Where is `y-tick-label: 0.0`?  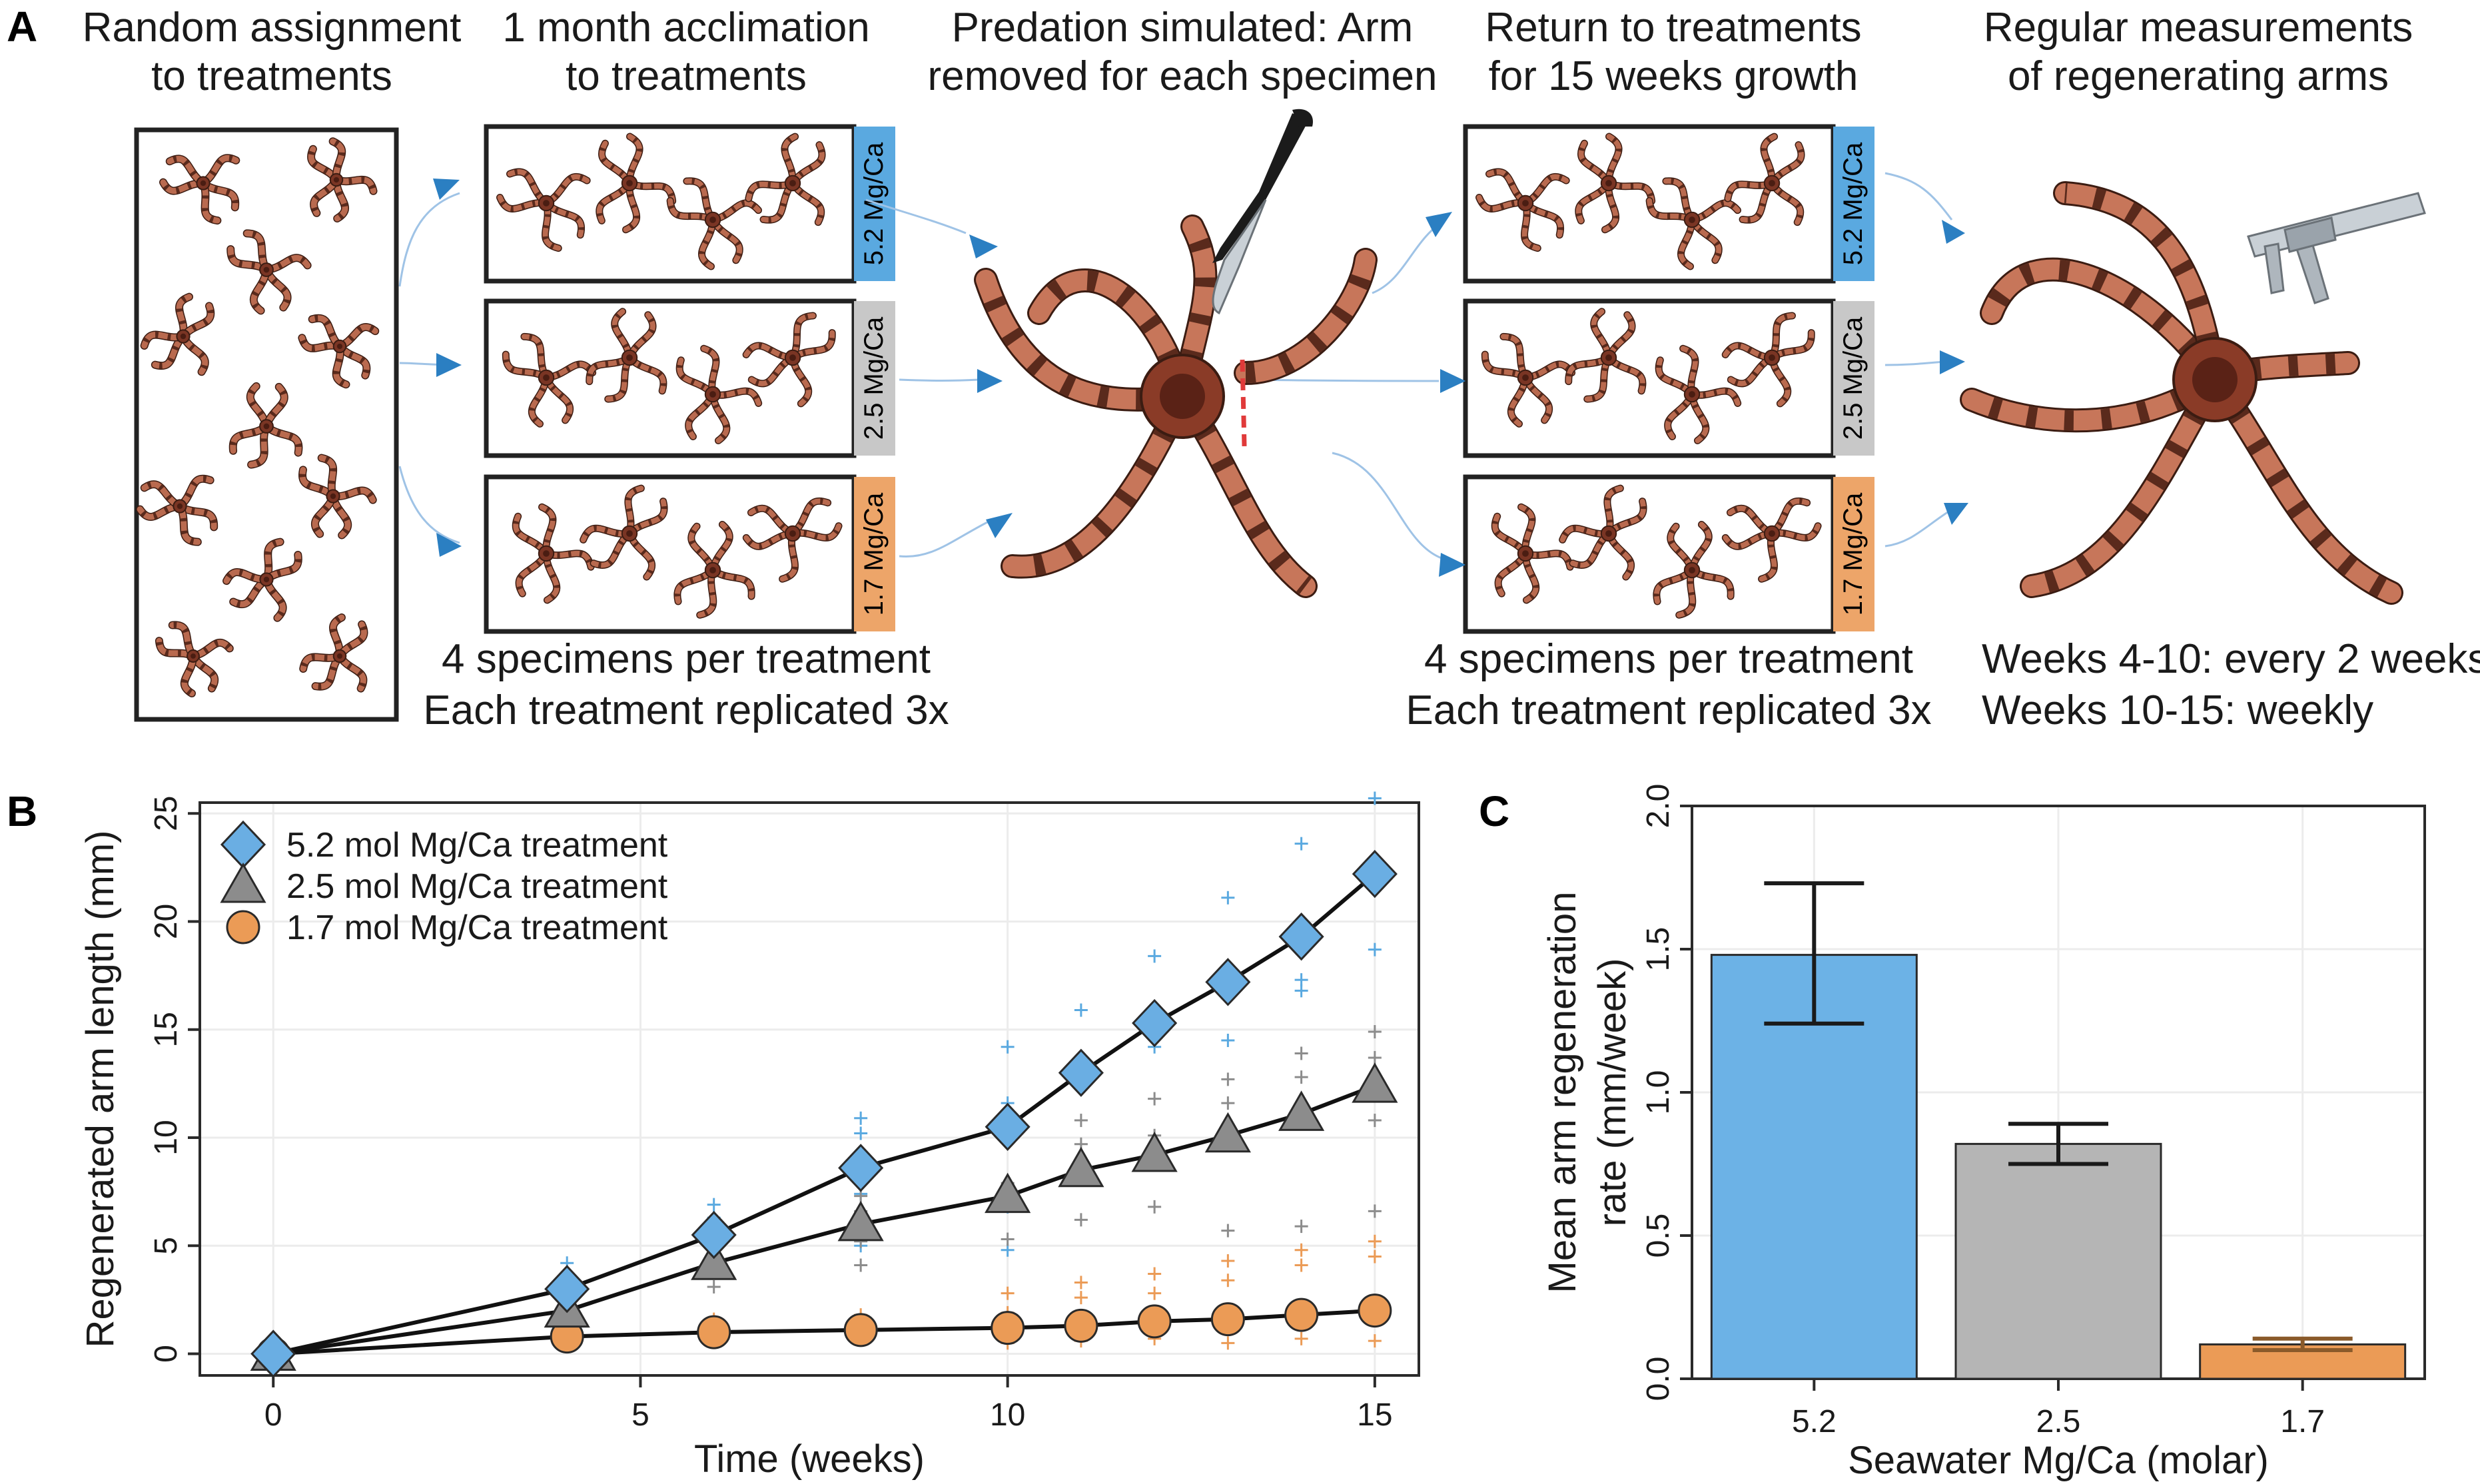
y-tick-label: 0.0 is located at coordinates (1658, 1379).